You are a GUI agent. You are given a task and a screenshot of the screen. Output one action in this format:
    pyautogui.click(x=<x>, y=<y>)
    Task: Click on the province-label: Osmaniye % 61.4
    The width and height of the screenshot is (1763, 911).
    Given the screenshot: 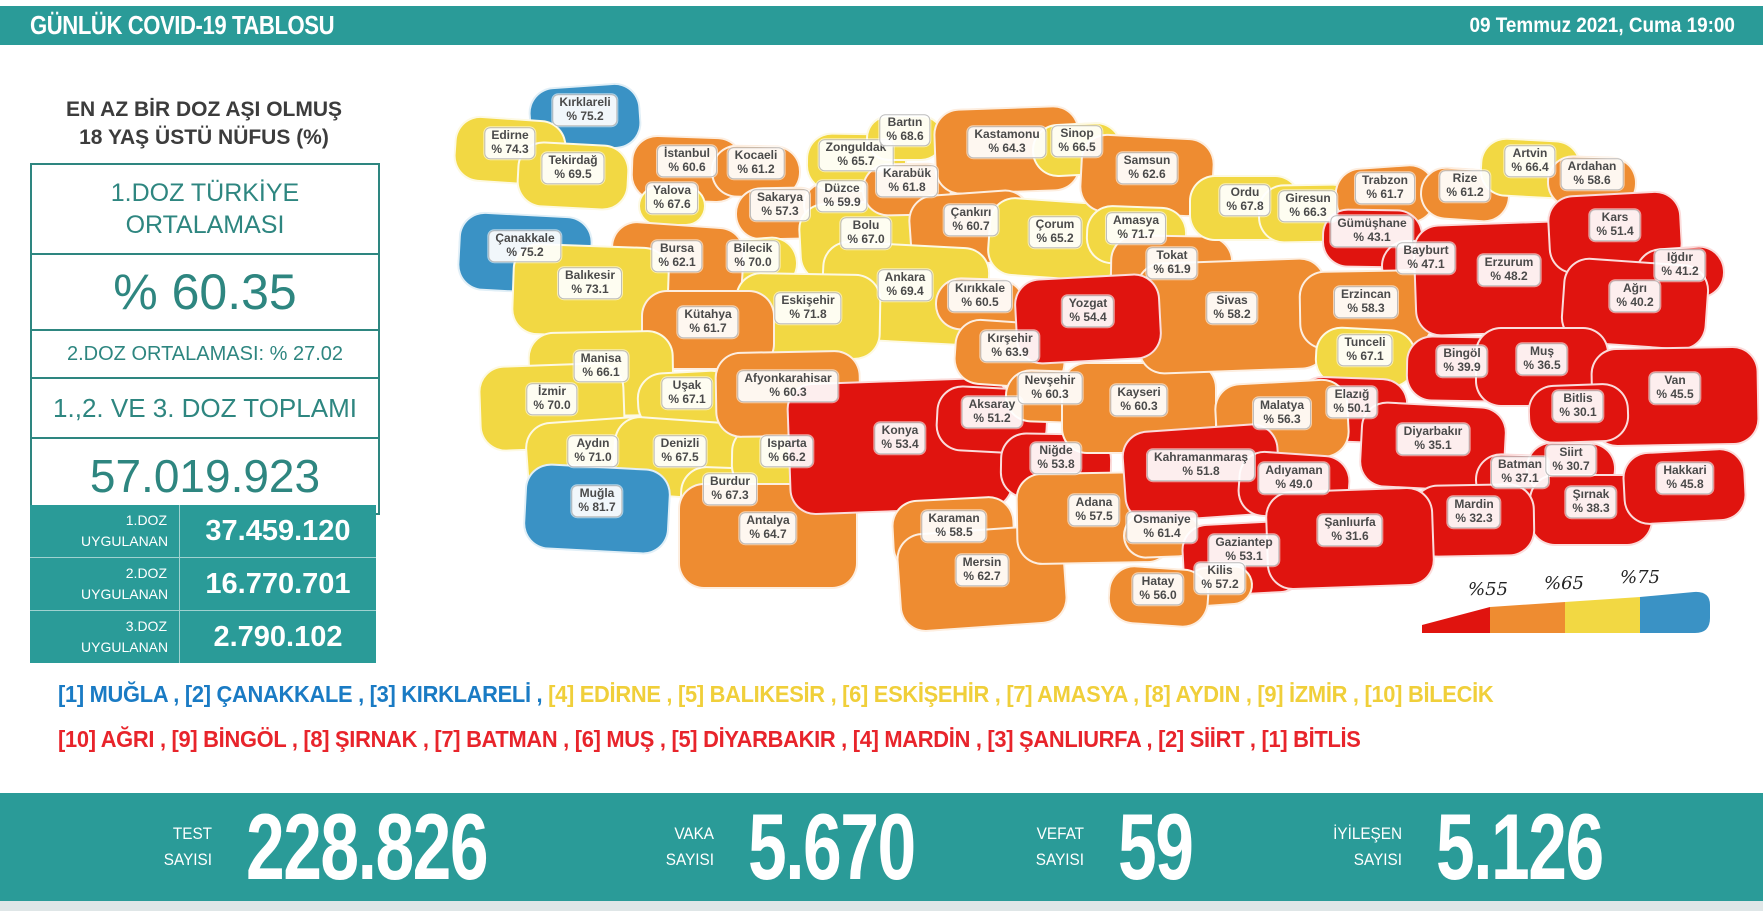 What is the action you would take?
    pyautogui.click(x=1162, y=527)
    